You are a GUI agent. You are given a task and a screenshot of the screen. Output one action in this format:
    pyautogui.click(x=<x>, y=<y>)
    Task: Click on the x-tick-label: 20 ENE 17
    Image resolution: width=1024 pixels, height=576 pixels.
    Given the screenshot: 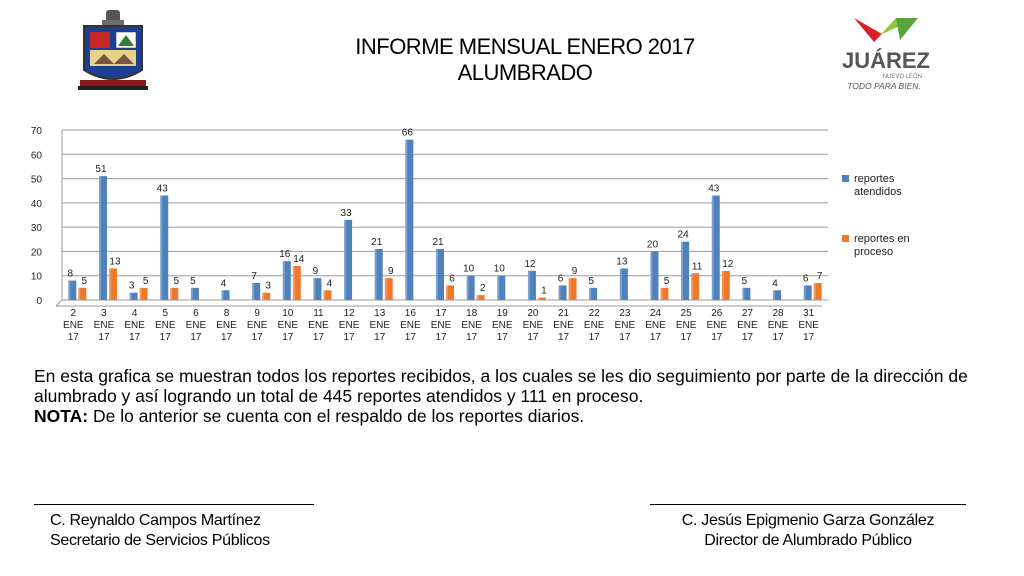 What is the action you would take?
    pyautogui.click(x=533, y=325)
    